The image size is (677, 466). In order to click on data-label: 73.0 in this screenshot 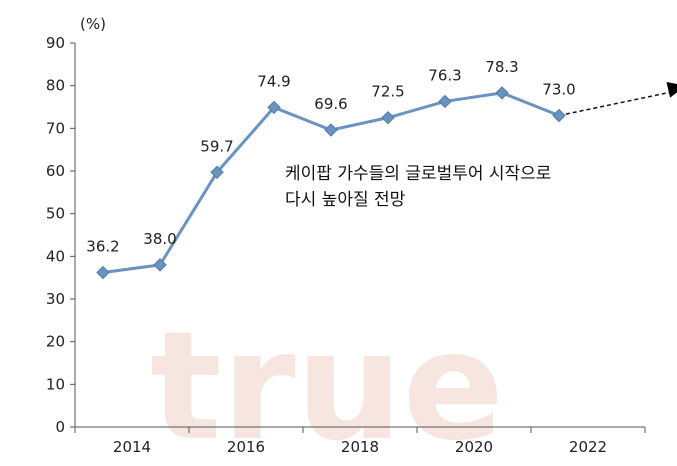, I will do `click(558, 90)`.